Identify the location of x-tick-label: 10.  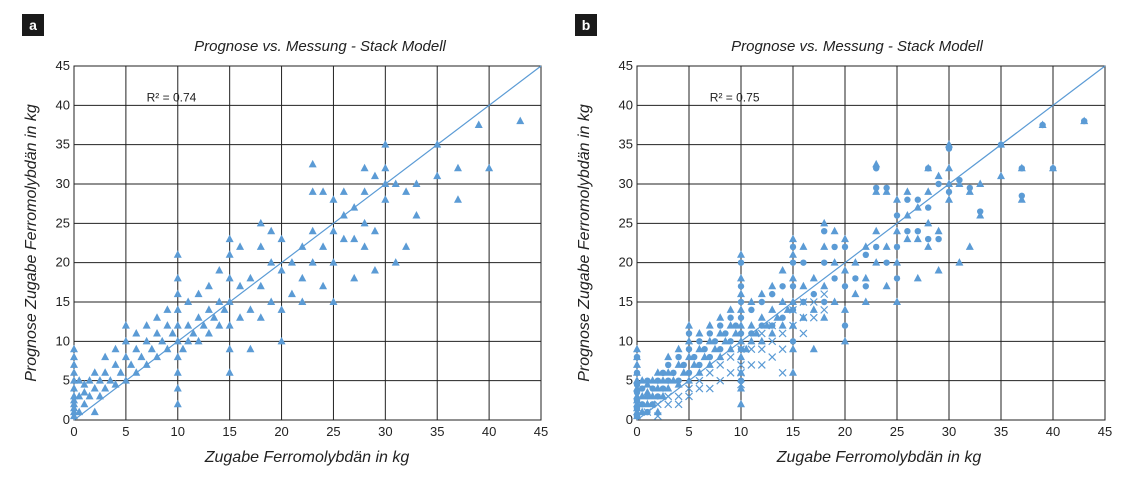
(178, 431).